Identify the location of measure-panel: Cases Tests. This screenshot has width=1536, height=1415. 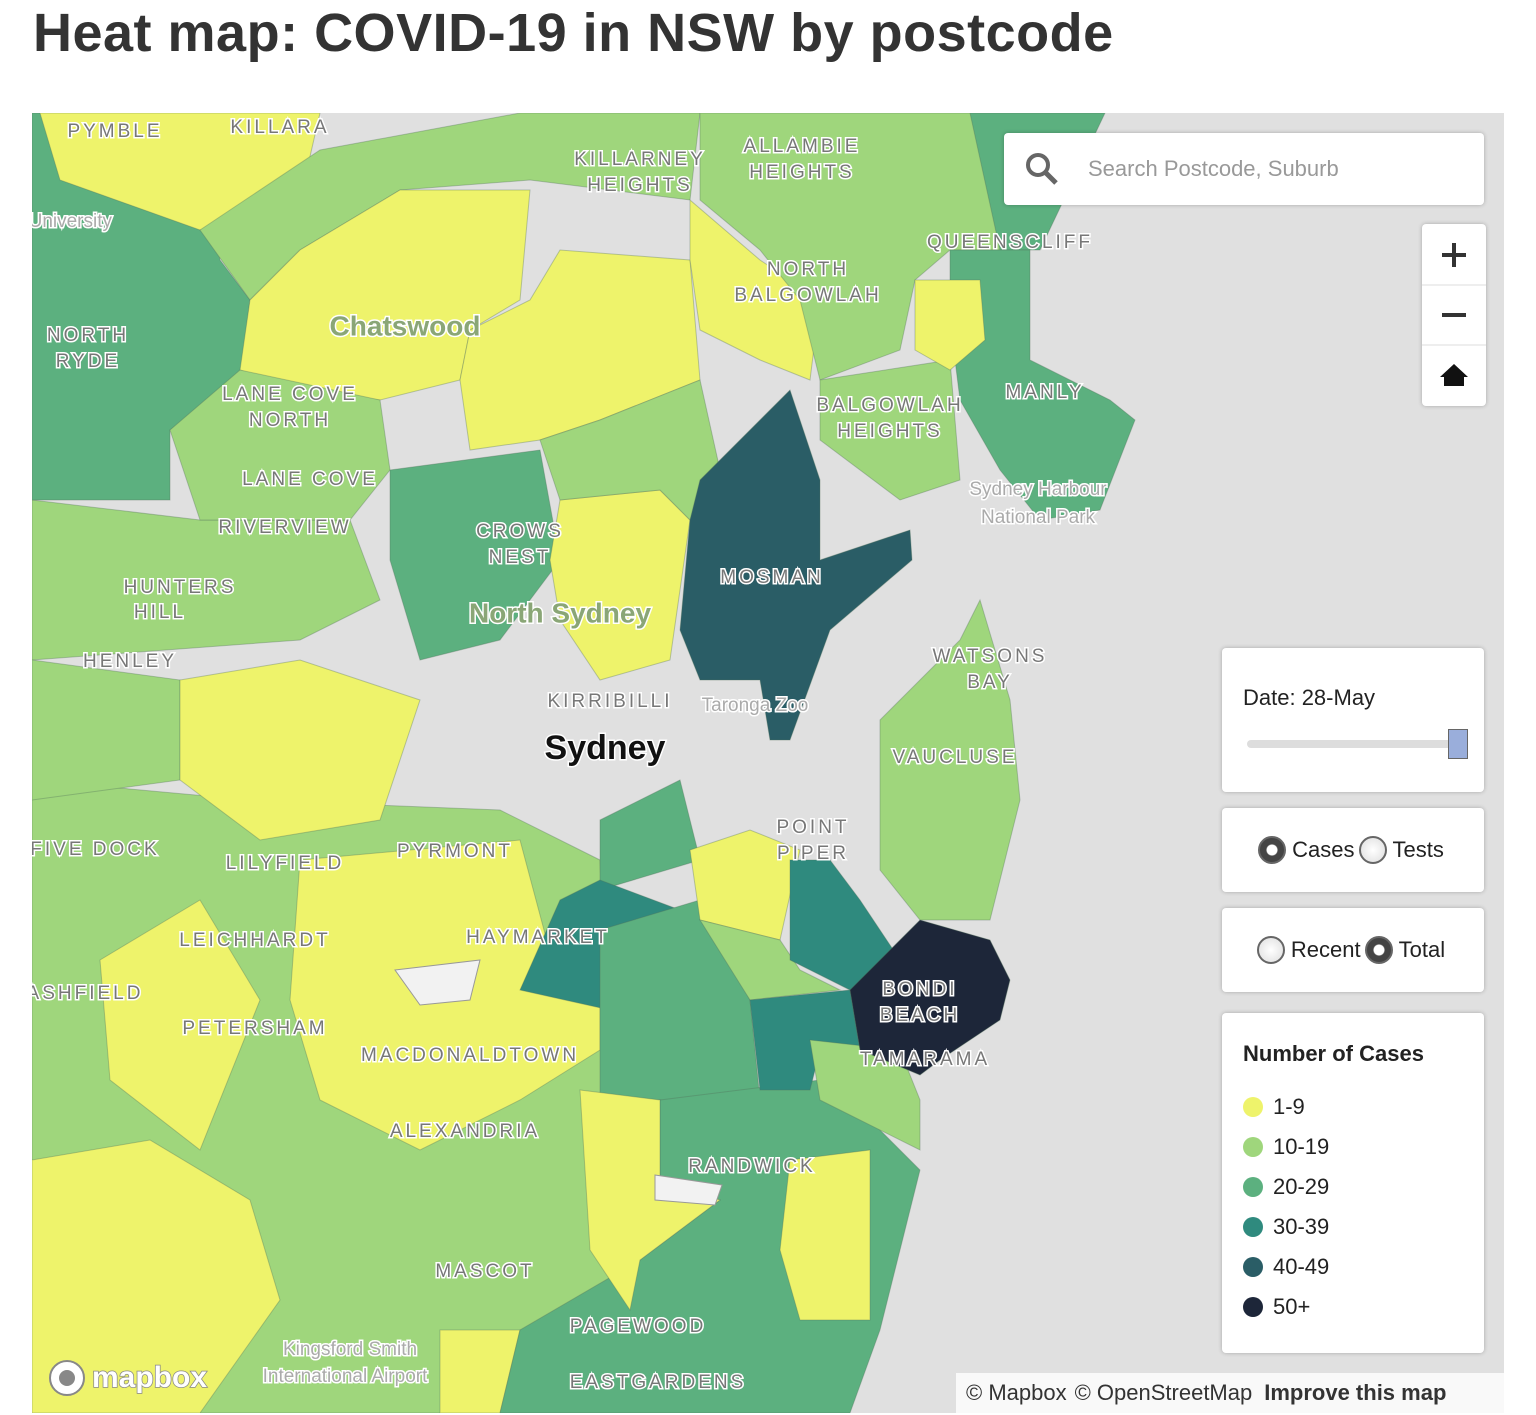
(1353, 850).